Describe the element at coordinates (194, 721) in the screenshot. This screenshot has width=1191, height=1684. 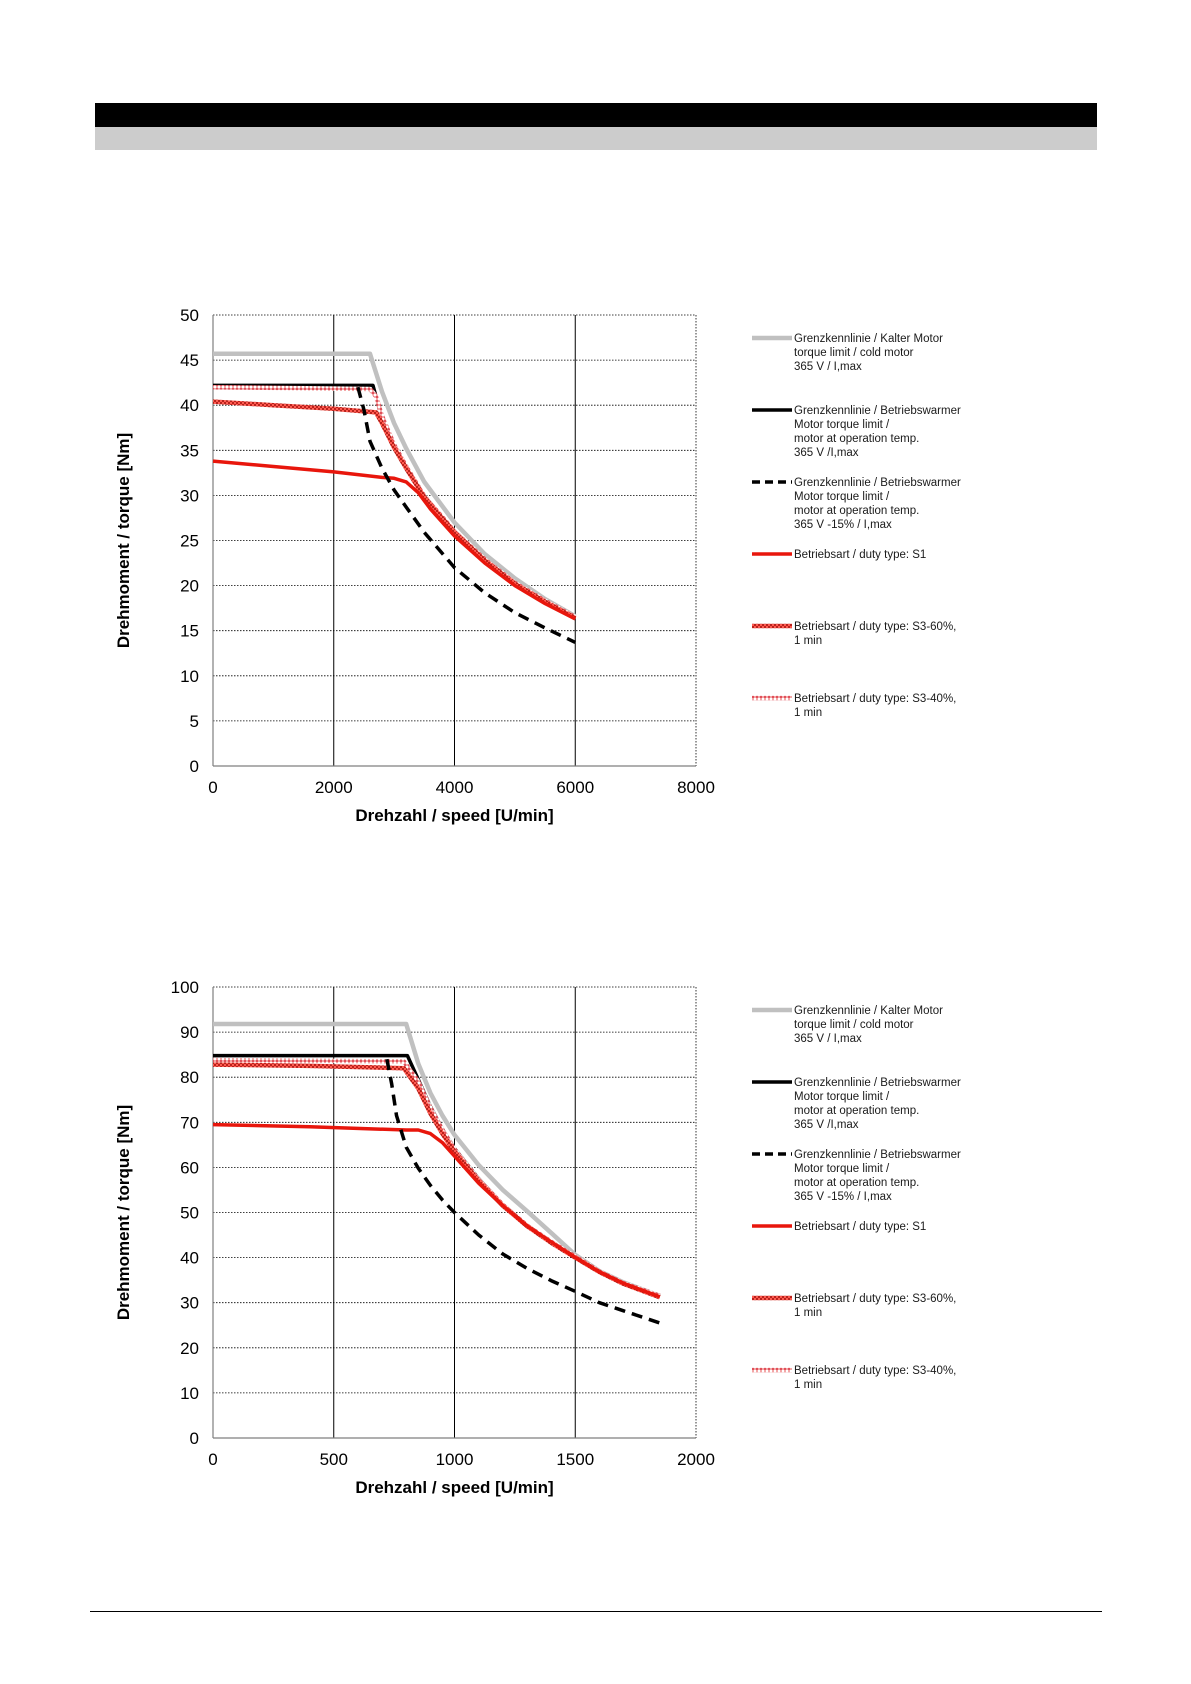
I see `y-tick-label: 5` at that location.